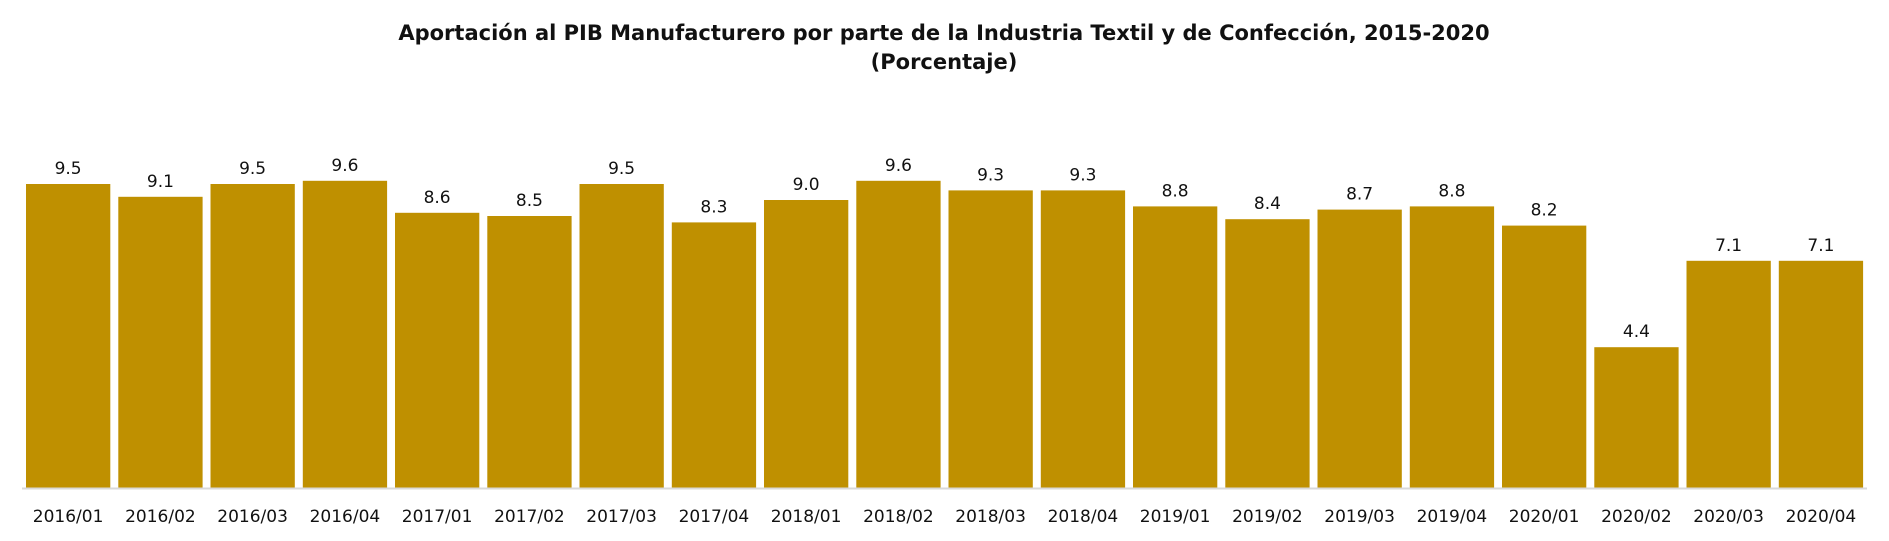  I want to click on value-label: 8.4, so click(1267, 204).